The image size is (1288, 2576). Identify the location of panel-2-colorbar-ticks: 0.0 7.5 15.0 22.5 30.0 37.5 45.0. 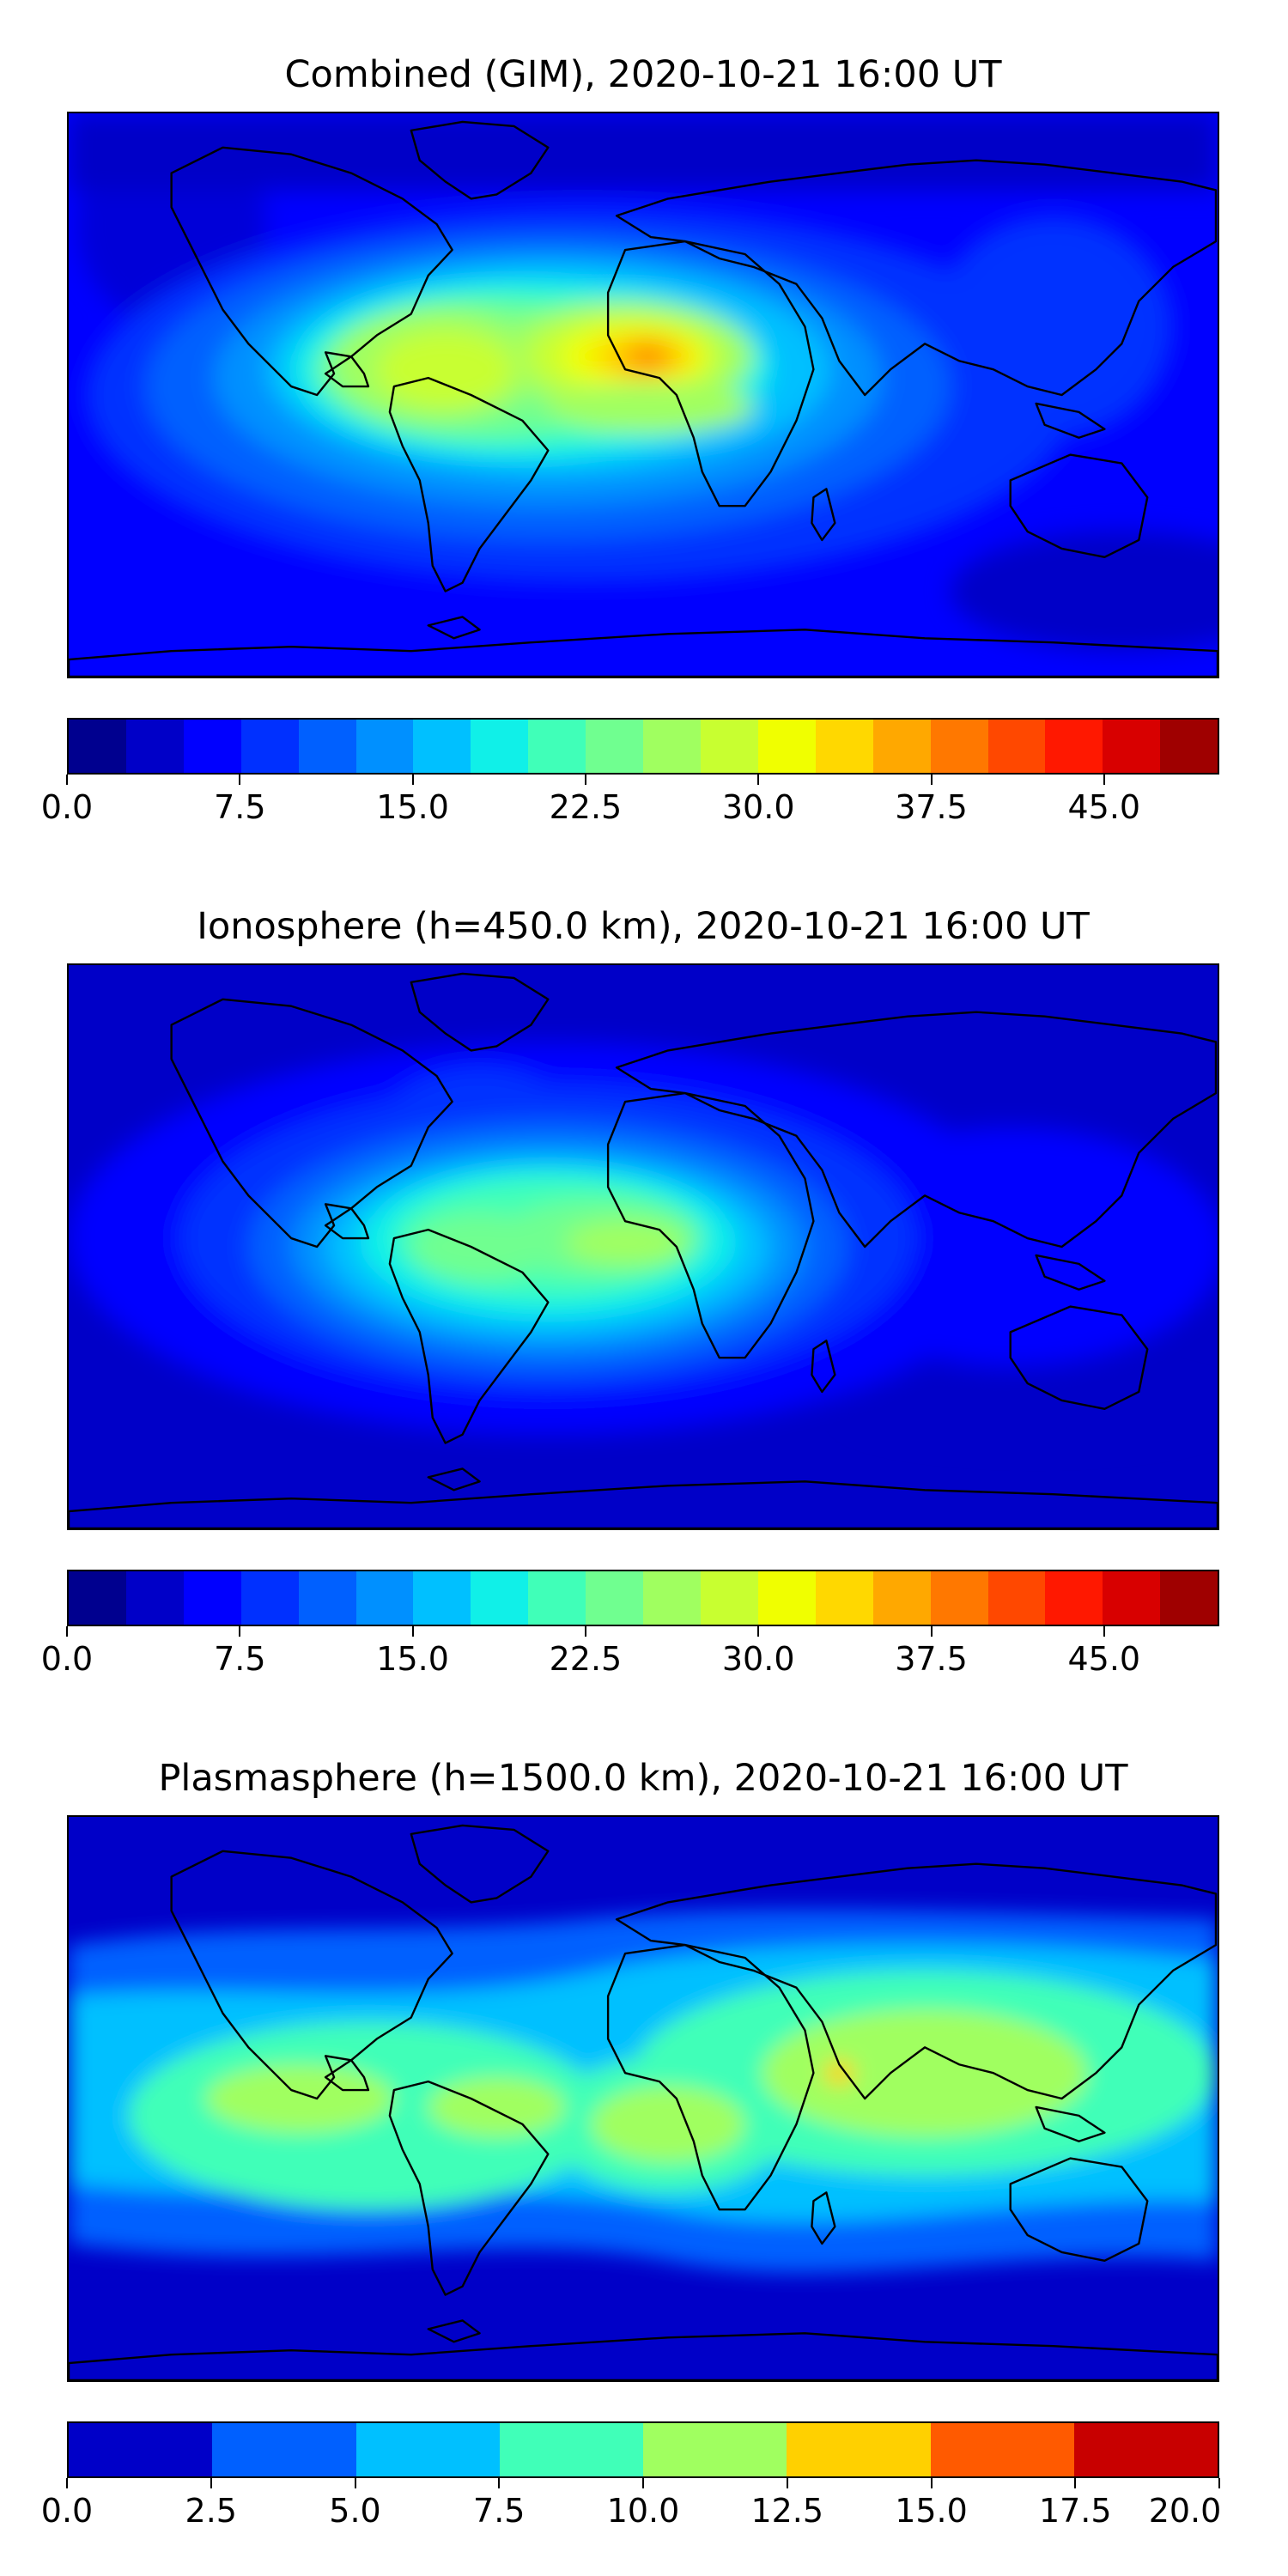
(630, 1652).